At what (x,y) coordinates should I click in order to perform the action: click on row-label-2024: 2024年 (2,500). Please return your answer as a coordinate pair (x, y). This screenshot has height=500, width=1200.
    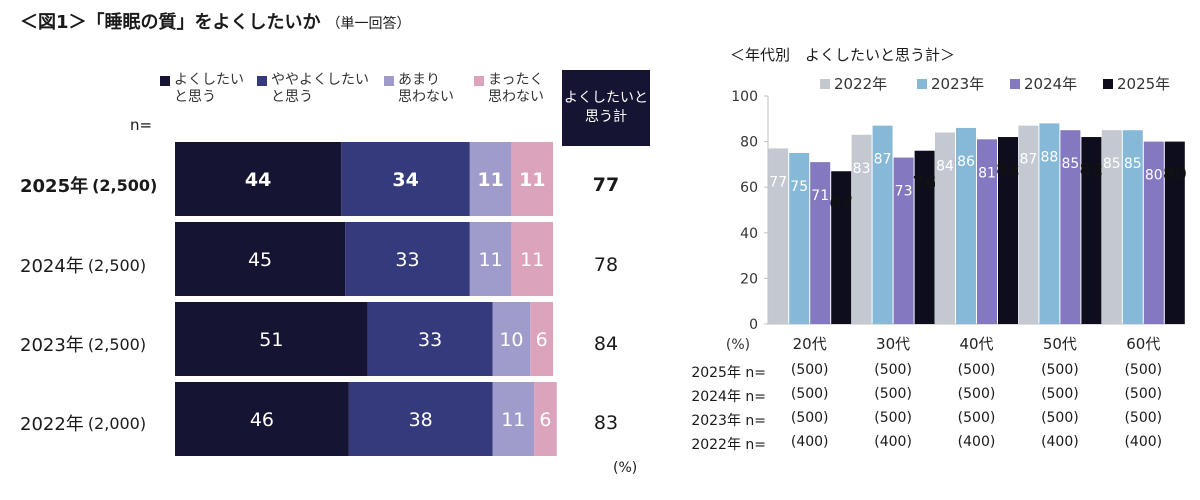
    Looking at the image, I should click on (96, 265).